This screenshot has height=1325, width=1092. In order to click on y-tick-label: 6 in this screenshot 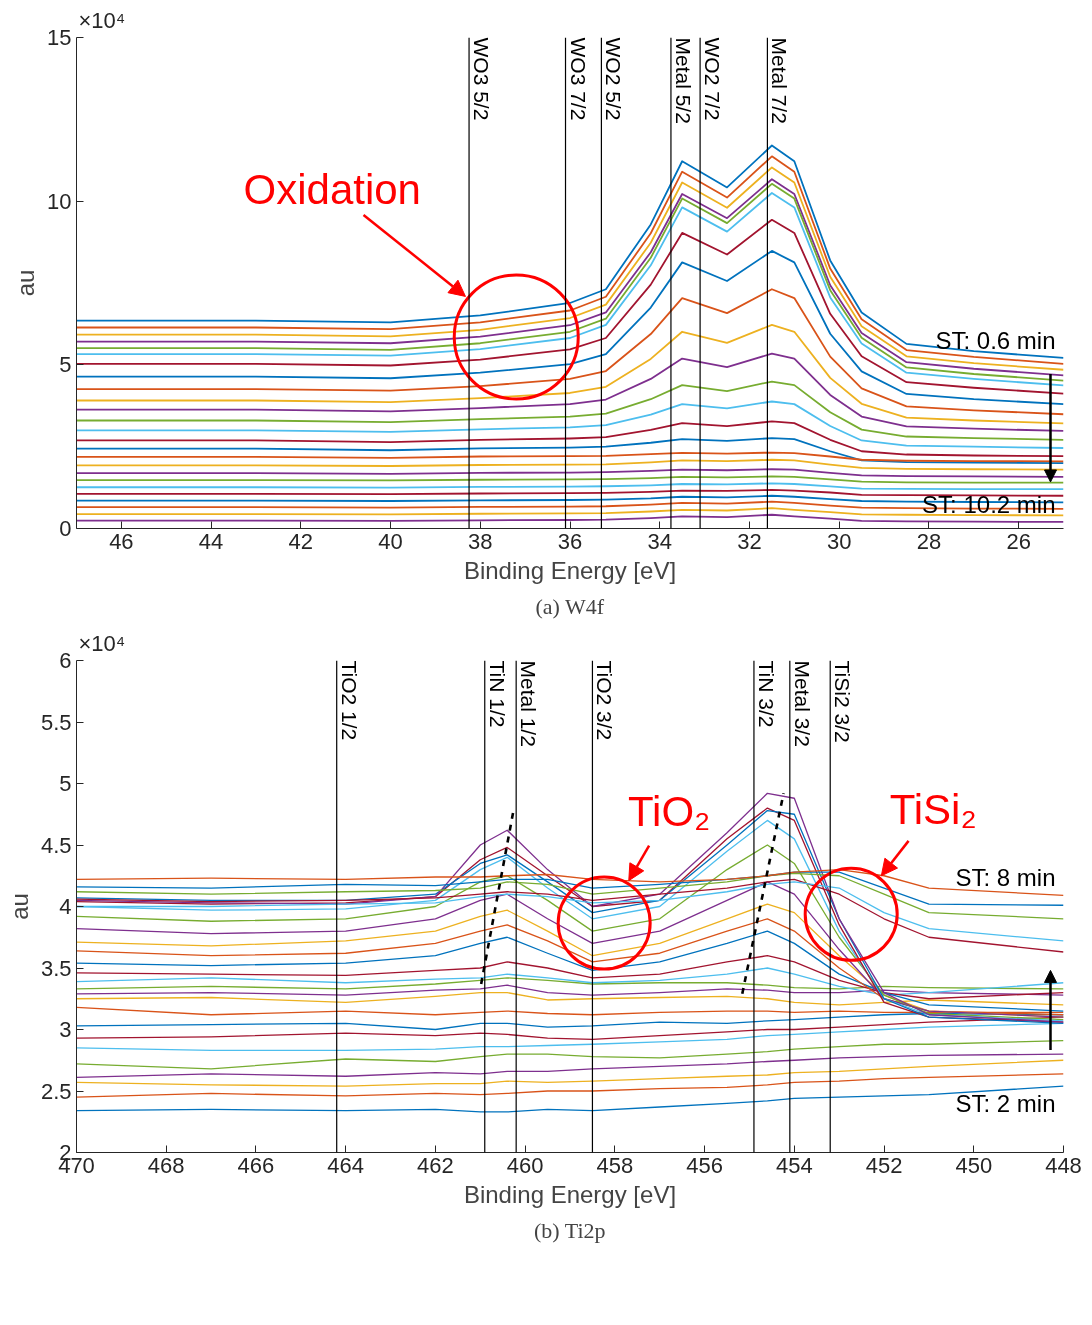, I will do `click(65, 660)`.